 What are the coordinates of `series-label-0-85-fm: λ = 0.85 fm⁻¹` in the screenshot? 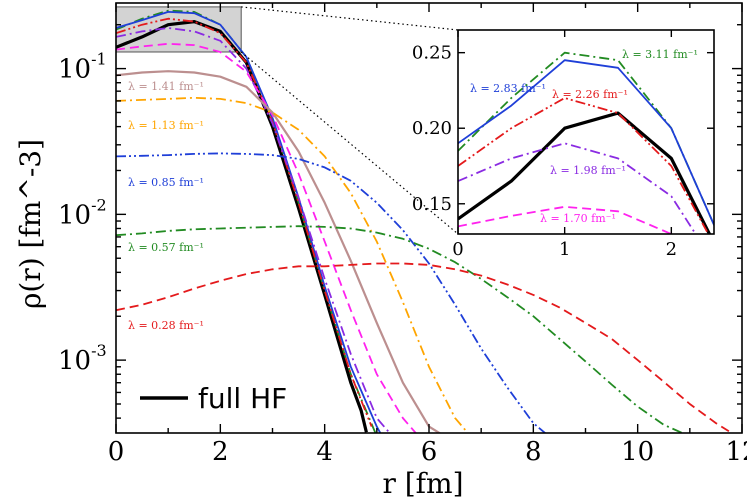 It's located at (166, 182).